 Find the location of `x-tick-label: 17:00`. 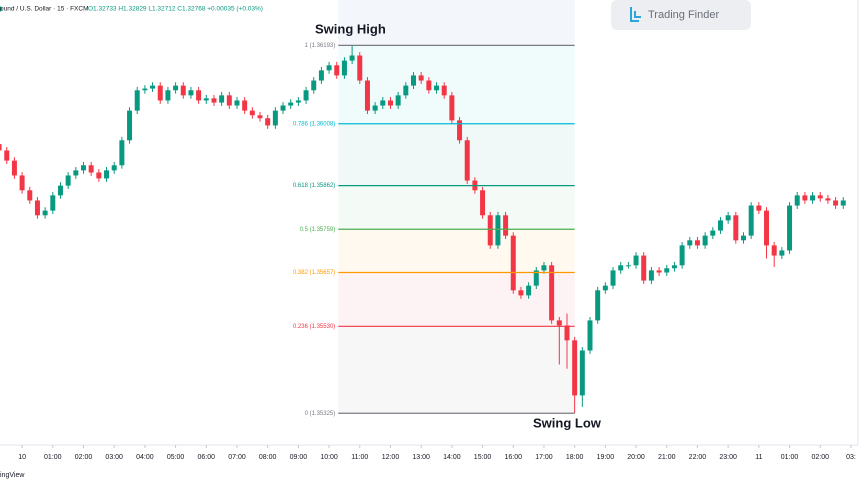

x-tick-label: 17:00 is located at coordinates (544, 457).